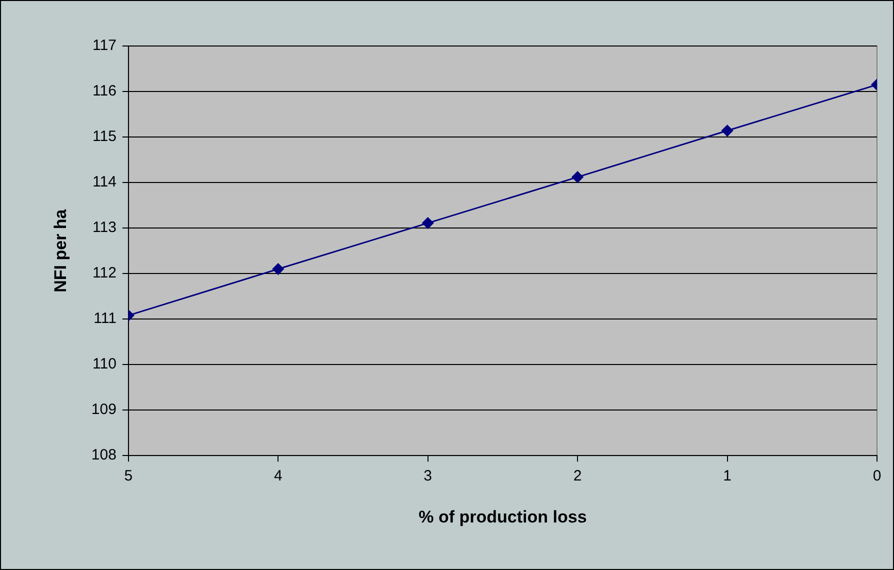  Describe the element at coordinates (104, 45) in the screenshot. I see `y-tick-label: 117` at that location.